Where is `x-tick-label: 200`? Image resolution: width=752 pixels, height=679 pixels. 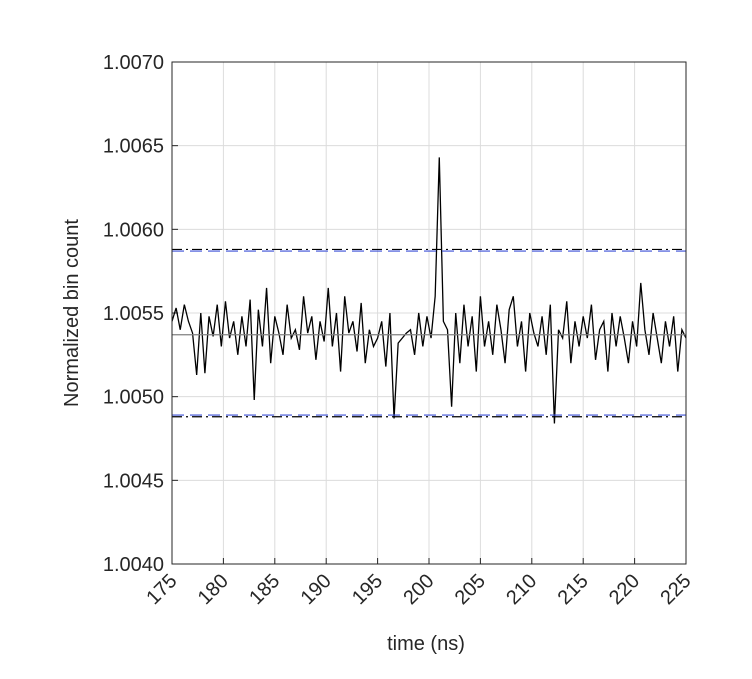
x-tick-label: 200 is located at coordinates (418, 589).